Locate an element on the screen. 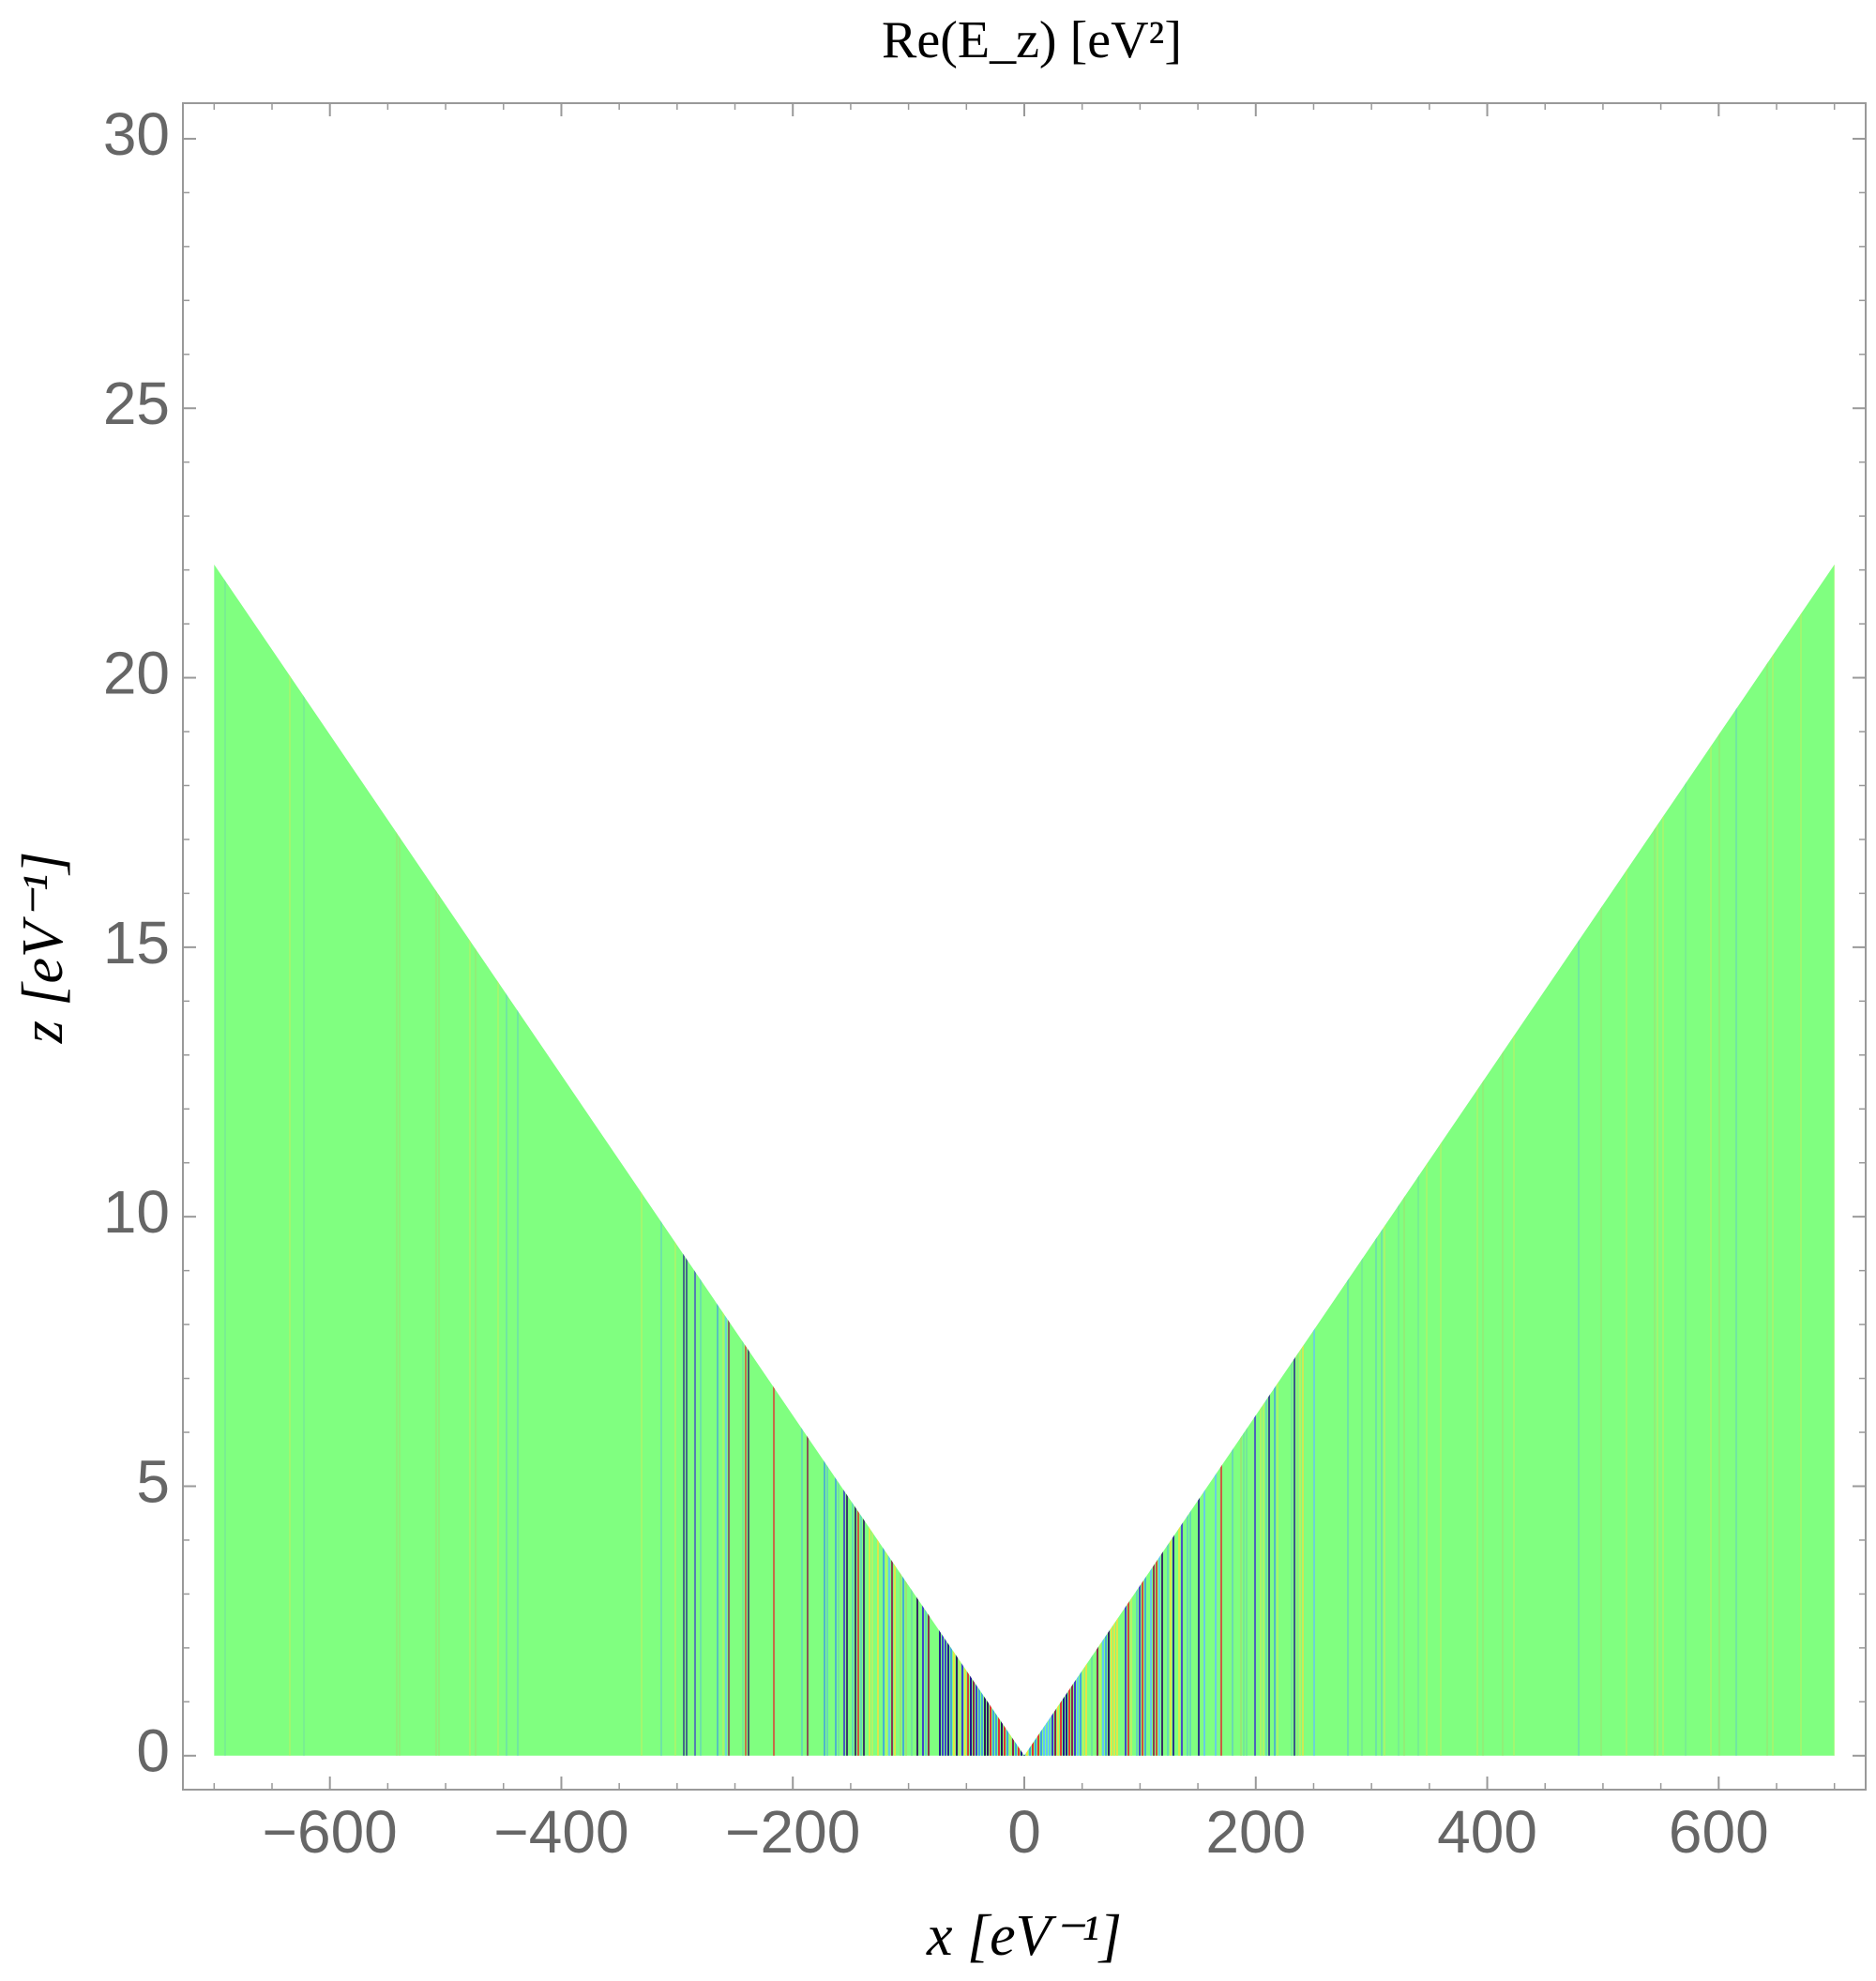 Image resolution: width=1876 pixels, height=1981 pixels. y-axis-label: z [eV⁻¹] is located at coordinates (43, 948).